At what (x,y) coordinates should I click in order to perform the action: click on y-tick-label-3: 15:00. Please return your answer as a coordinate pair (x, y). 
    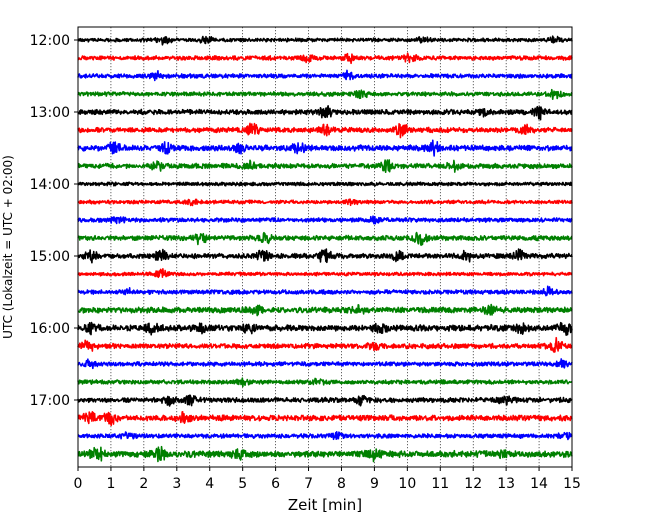
    Looking at the image, I should click on (50, 257).